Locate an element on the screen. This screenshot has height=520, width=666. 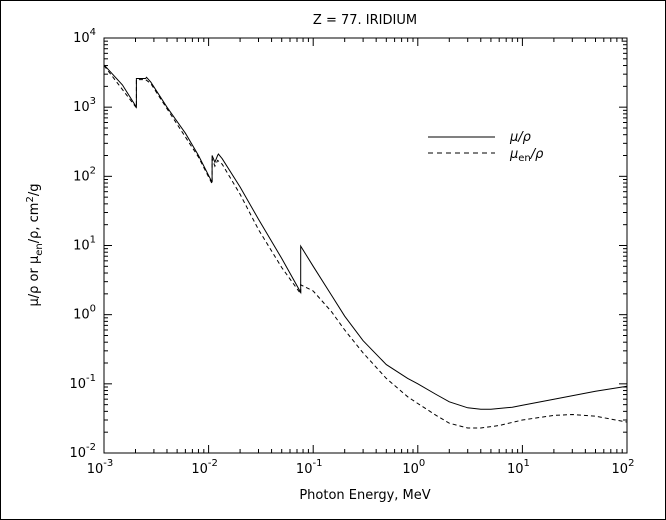
x-tick-label: 10⁻³ is located at coordinates (100, 467).